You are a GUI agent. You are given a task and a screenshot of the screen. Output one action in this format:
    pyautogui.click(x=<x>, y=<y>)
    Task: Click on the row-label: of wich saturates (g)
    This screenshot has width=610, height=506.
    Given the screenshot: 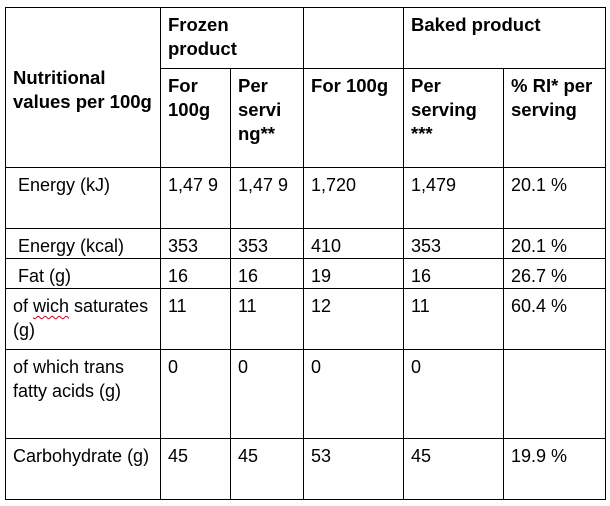 What is the action you would take?
    pyautogui.click(x=83, y=319)
    